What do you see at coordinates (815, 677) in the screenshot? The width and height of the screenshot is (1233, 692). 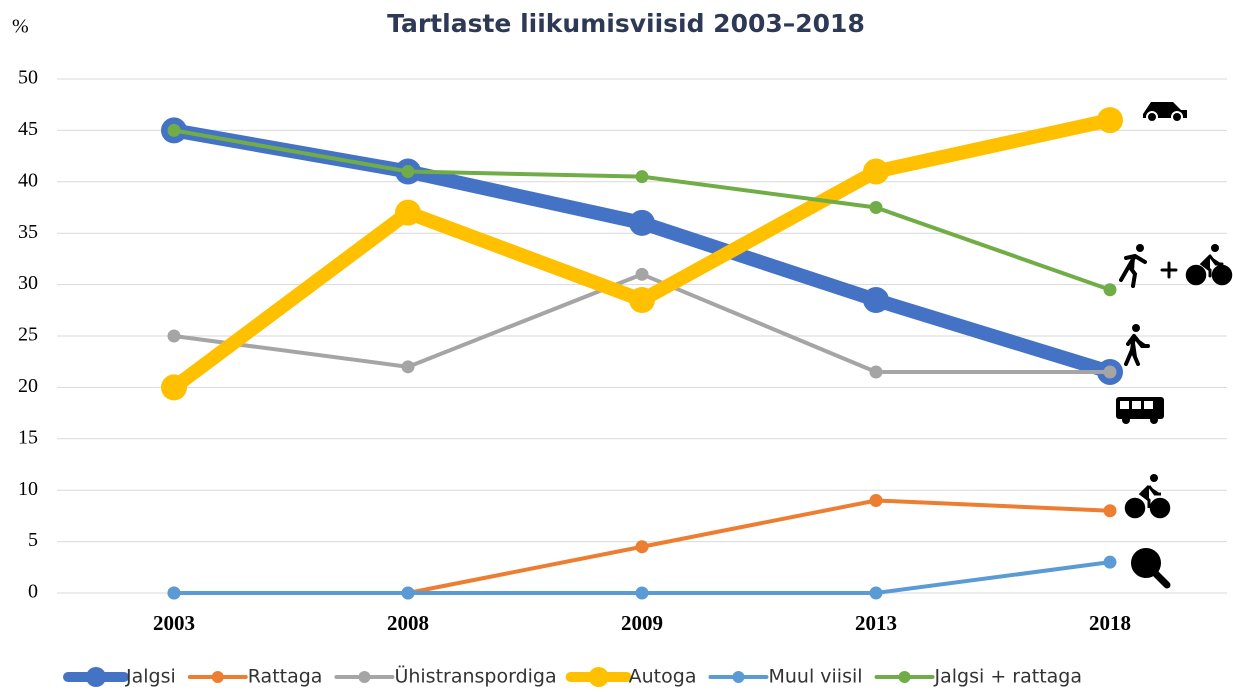 I see `legend-label: Muul viisil` at bounding box center [815, 677].